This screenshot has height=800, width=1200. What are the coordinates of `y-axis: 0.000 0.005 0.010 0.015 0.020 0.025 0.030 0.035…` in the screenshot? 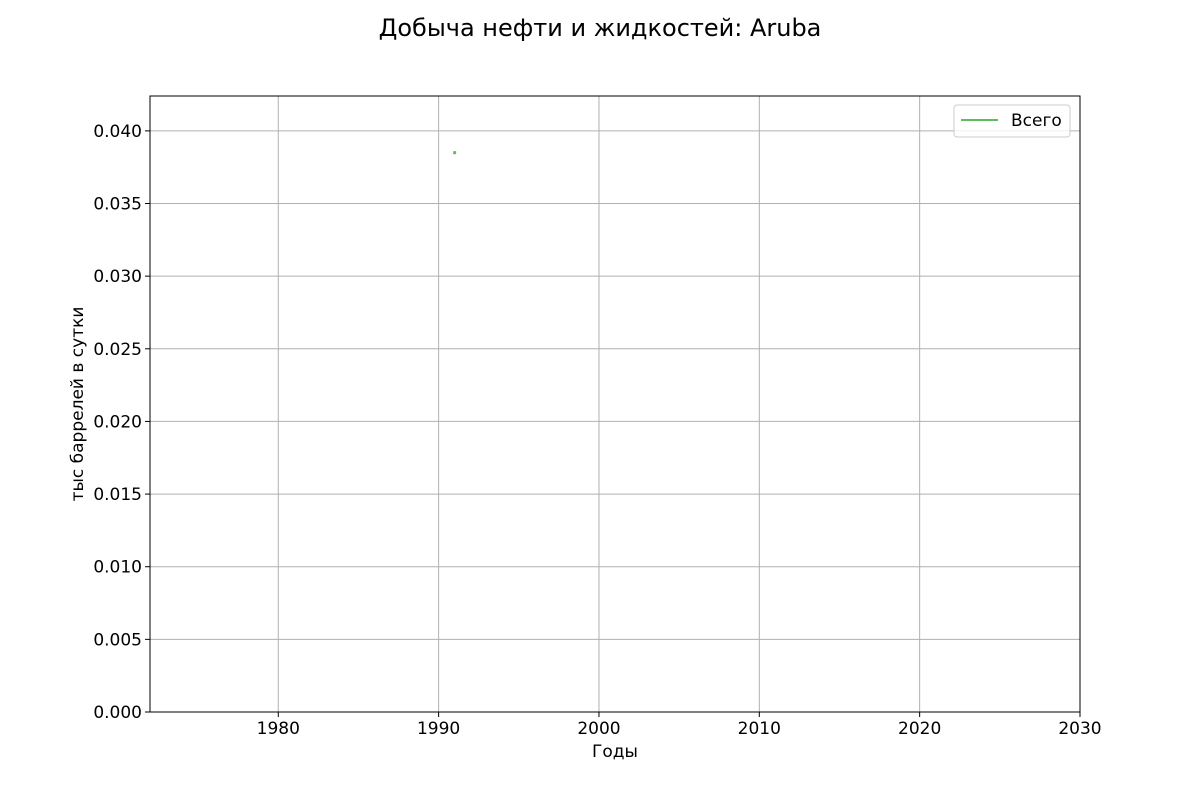 It's located at (121, 422).